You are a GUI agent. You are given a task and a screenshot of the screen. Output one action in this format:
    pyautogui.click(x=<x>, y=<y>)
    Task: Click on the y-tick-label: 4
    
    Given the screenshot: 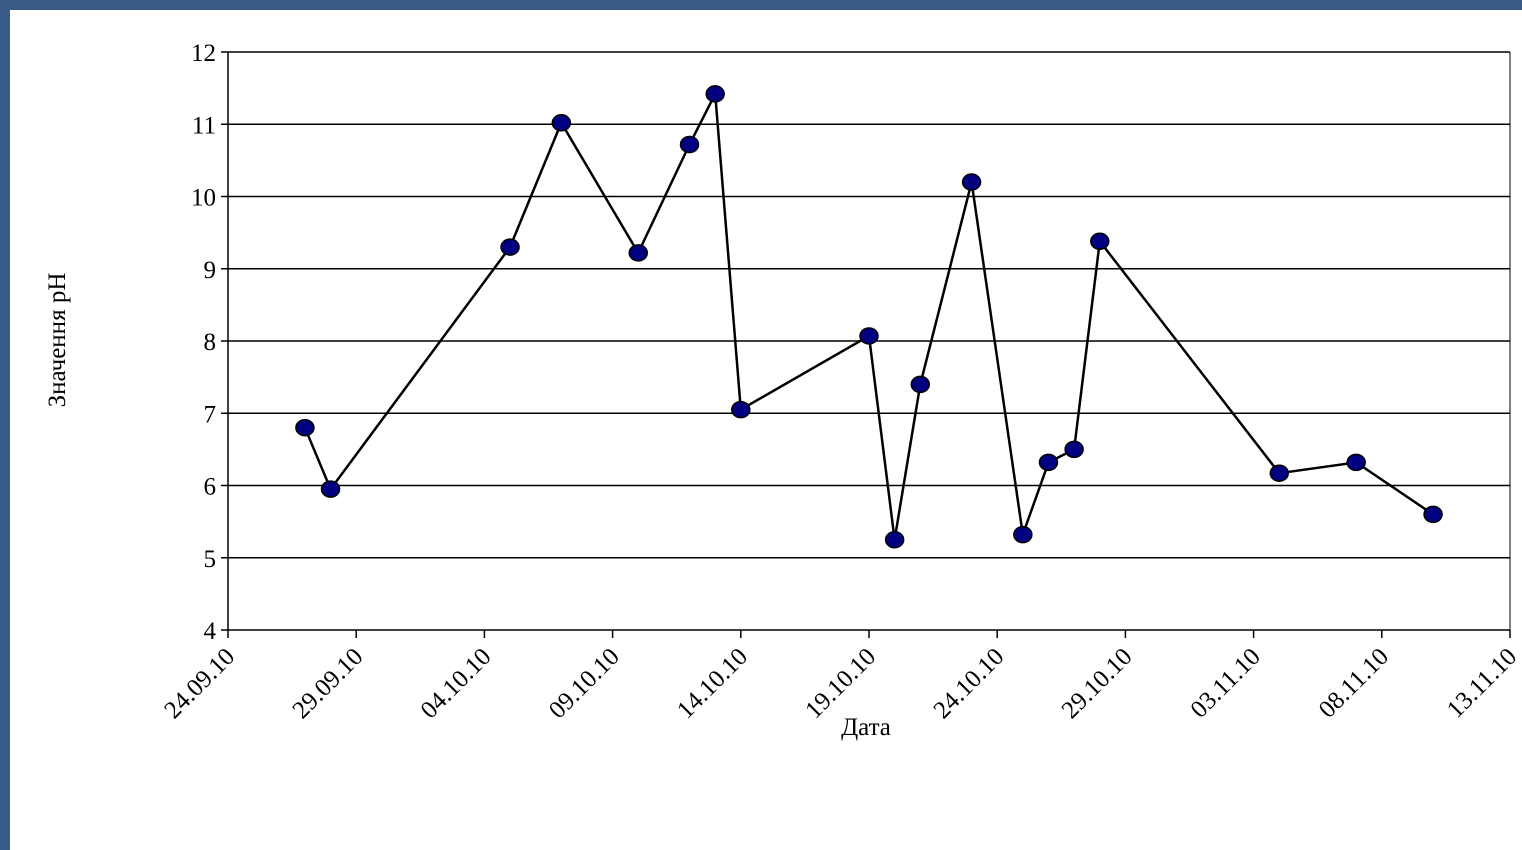 What is the action you would take?
    pyautogui.click(x=210, y=631)
    